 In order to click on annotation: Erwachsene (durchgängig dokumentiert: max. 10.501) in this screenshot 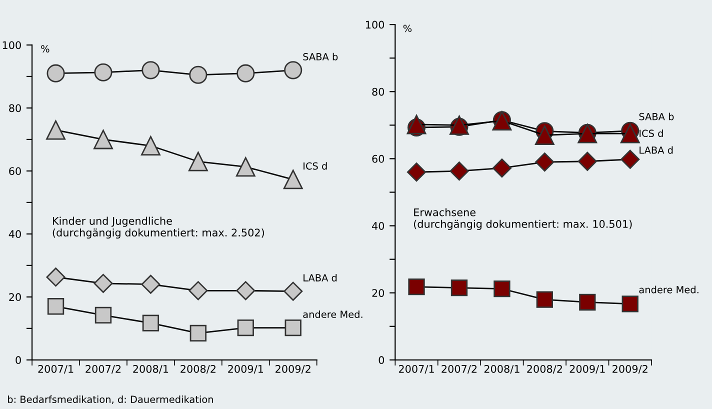, I will do `click(523, 219)`.